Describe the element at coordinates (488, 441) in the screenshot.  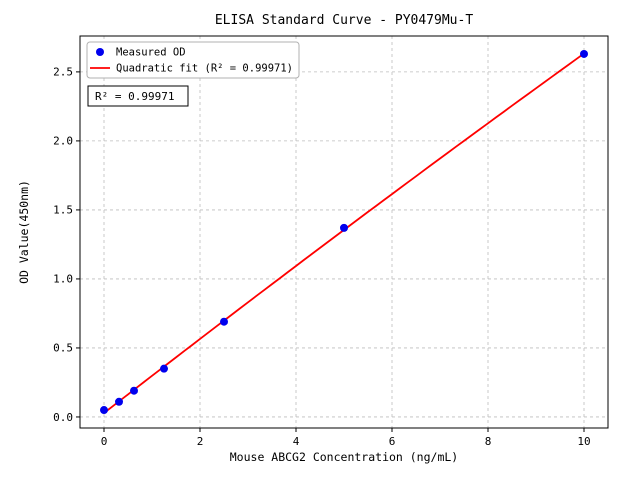
I see `x-tick-label: 8` at that location.